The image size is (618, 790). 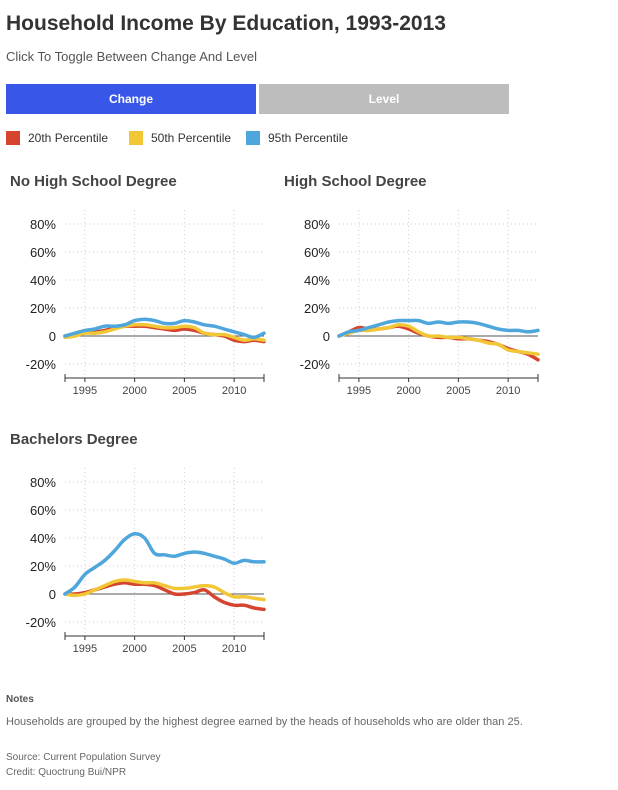 I want to click on panel-title-no-high-school: No High School Degree, so click(x=93, y=181).